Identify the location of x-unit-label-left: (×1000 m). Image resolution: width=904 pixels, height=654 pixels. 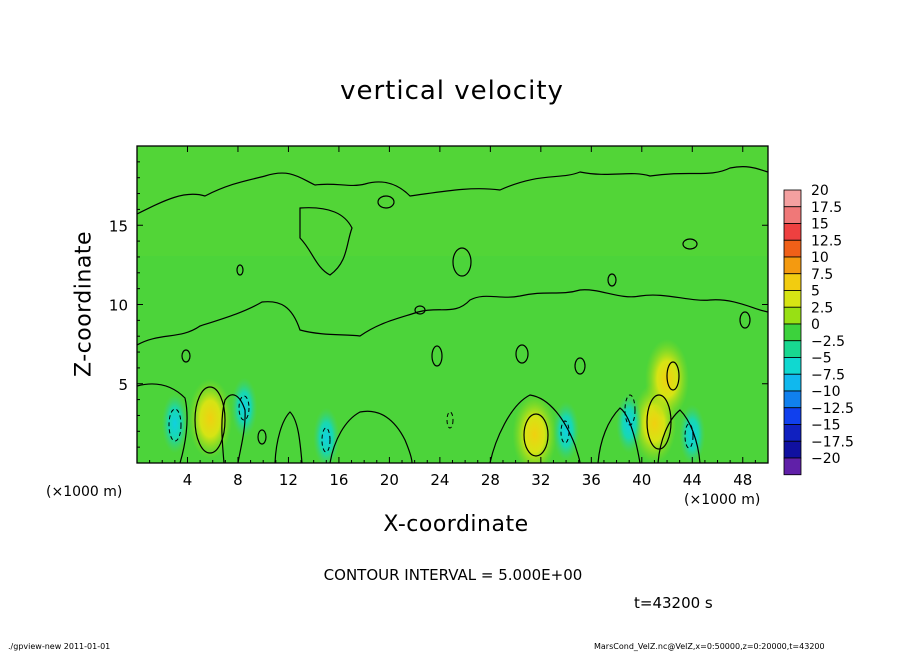
(84, 492).